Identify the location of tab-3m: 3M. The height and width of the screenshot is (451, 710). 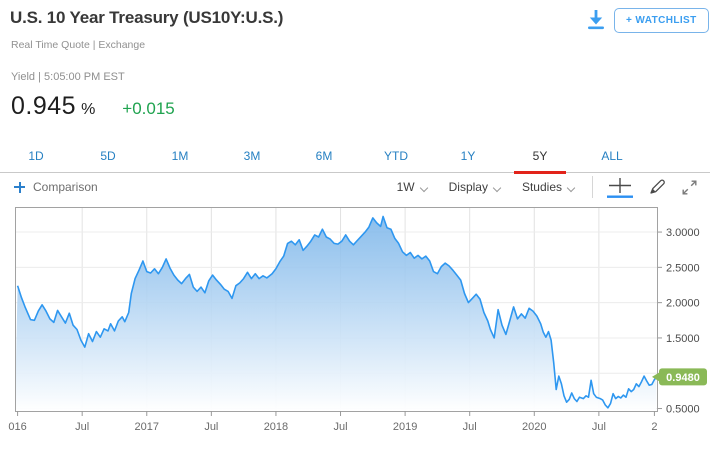
(252, 156).